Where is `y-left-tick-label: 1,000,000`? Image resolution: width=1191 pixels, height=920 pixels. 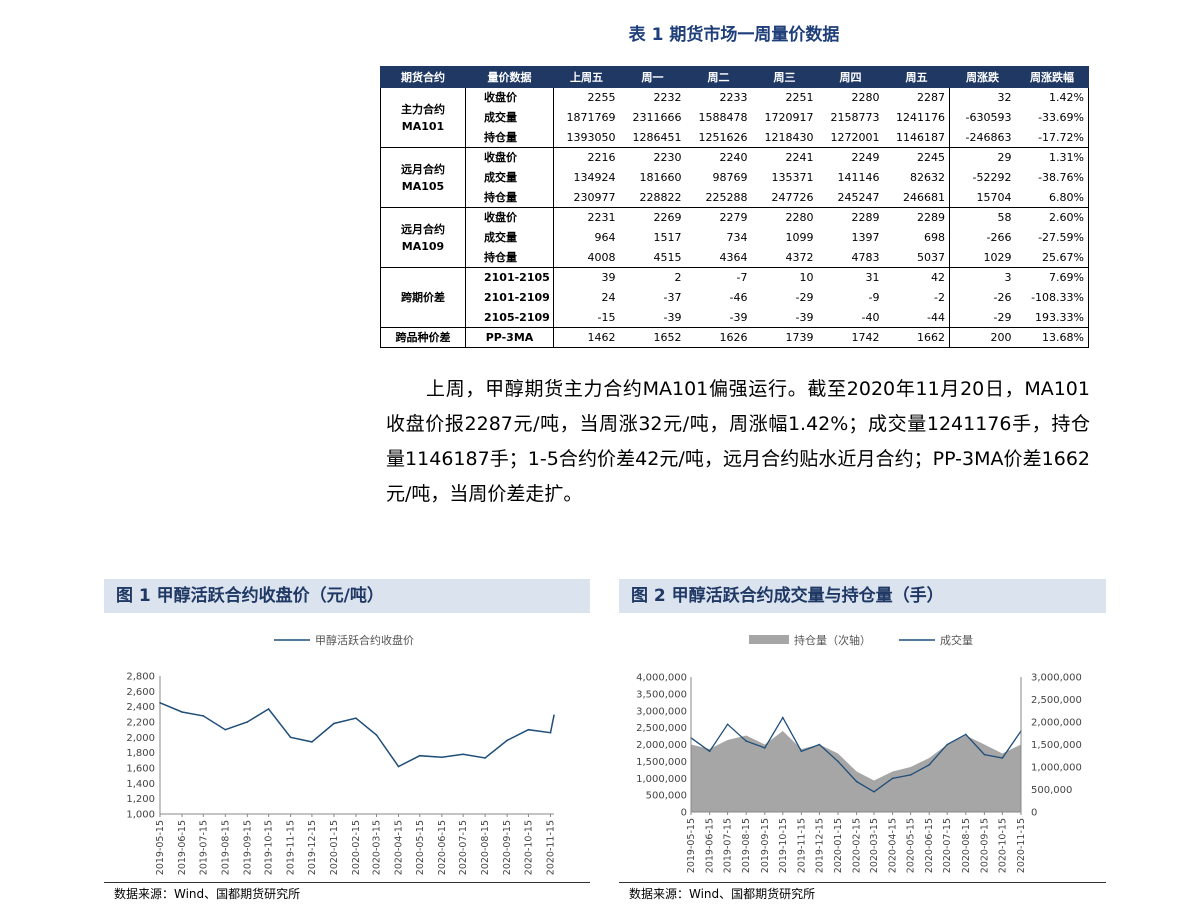
y-left-tick-label: 1,000,000 is located at coordinates (661, 779).